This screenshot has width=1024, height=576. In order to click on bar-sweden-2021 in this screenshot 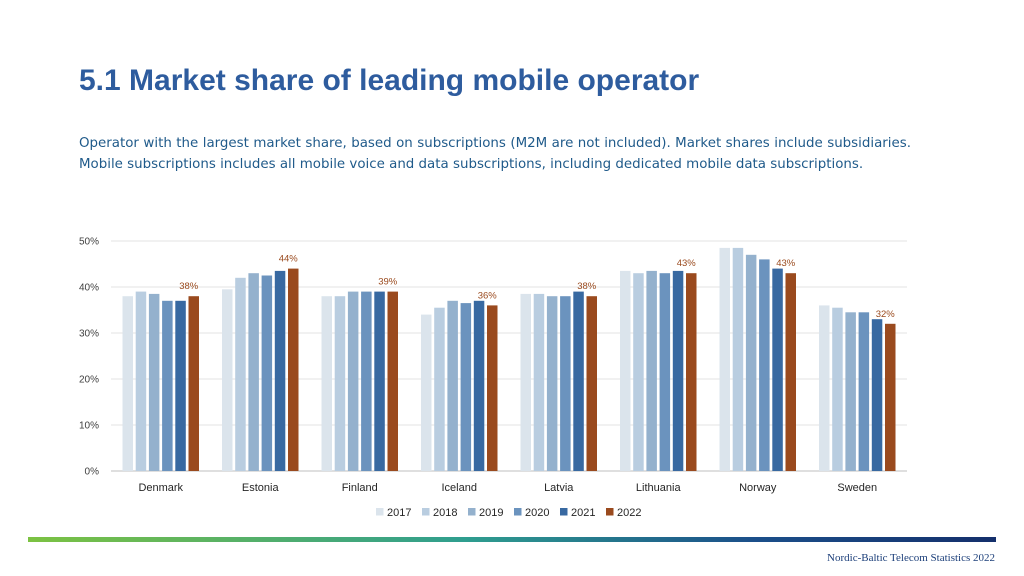, I will do `click(877, 395)`.